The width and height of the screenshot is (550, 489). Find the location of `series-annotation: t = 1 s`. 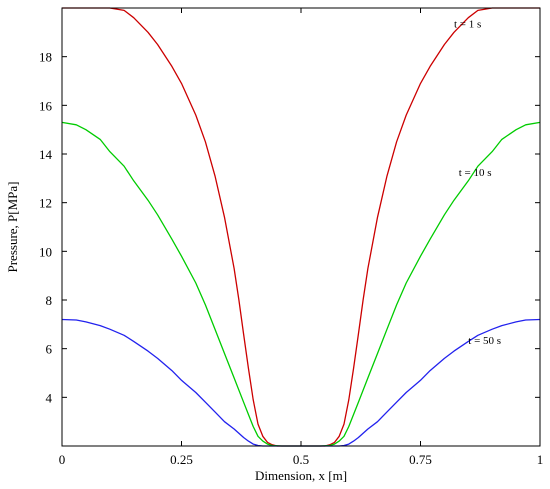

series-annotation: t = 1 s is located at coordinates (467, 24).